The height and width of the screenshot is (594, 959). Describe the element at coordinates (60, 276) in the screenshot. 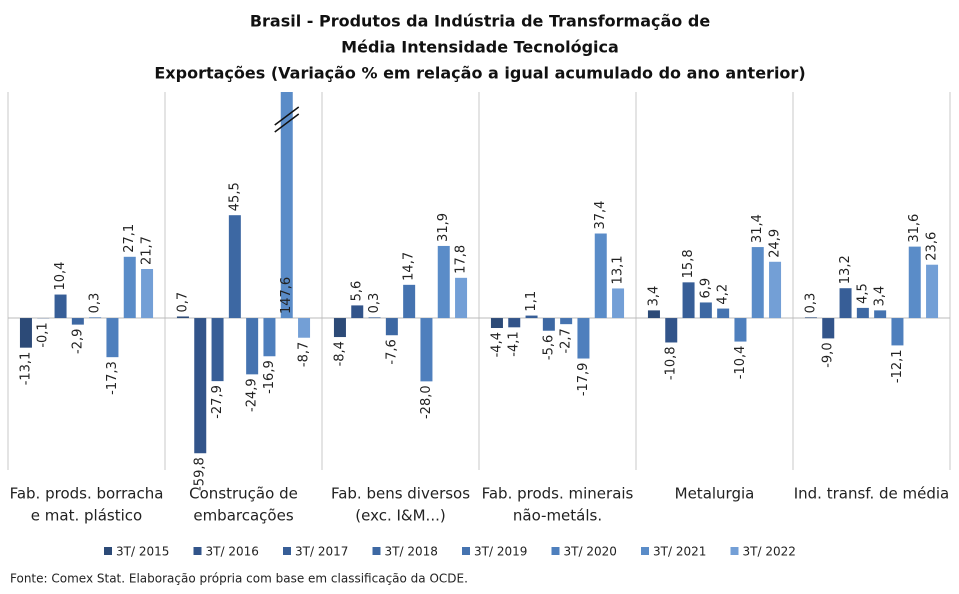

I see `value-label: 10,4` at that location.